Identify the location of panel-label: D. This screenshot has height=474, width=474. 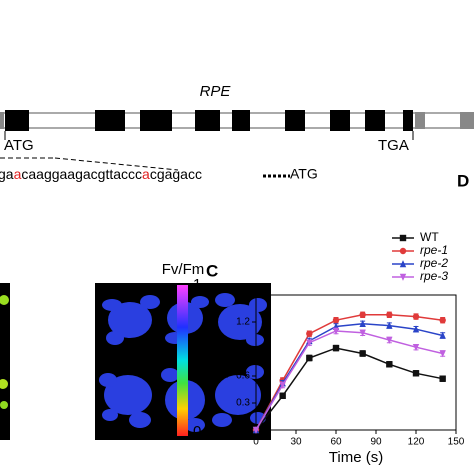
(463, 180).